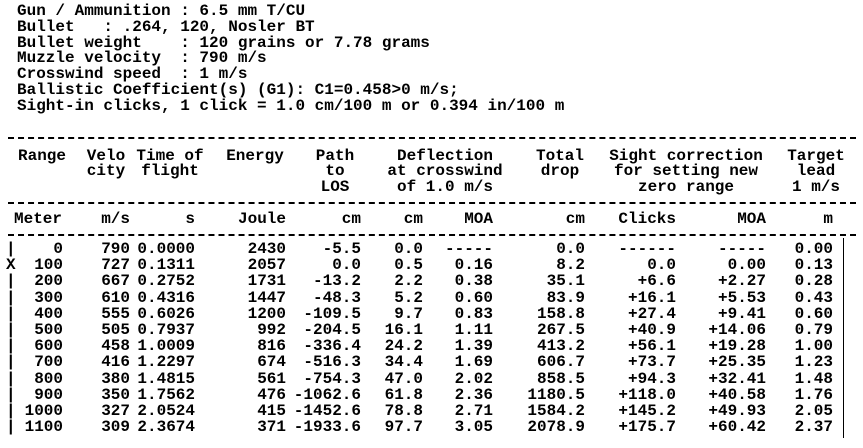 The height and width of the screenshot is (448, 863). What do you see at coordinates (327, 411) in the screenshot?
I see `cell: -1452.6` at bounding box center [327, 411].